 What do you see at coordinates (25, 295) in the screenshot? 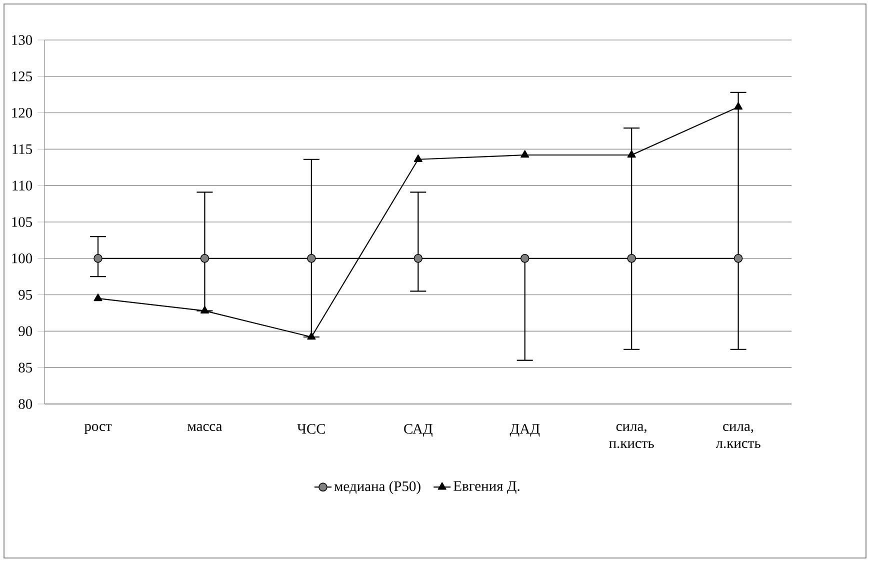
I see `y-tick-label: 95` at bounding box center [25, 295].